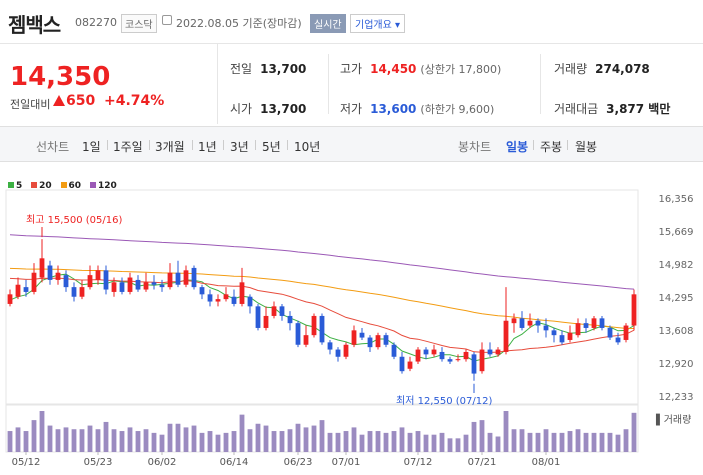 The image size is (703, 475). What do you see at coordinates (517, 147) in the screenshot?
I see `tab-daily: 일봉` at bounding box center [517, 147].